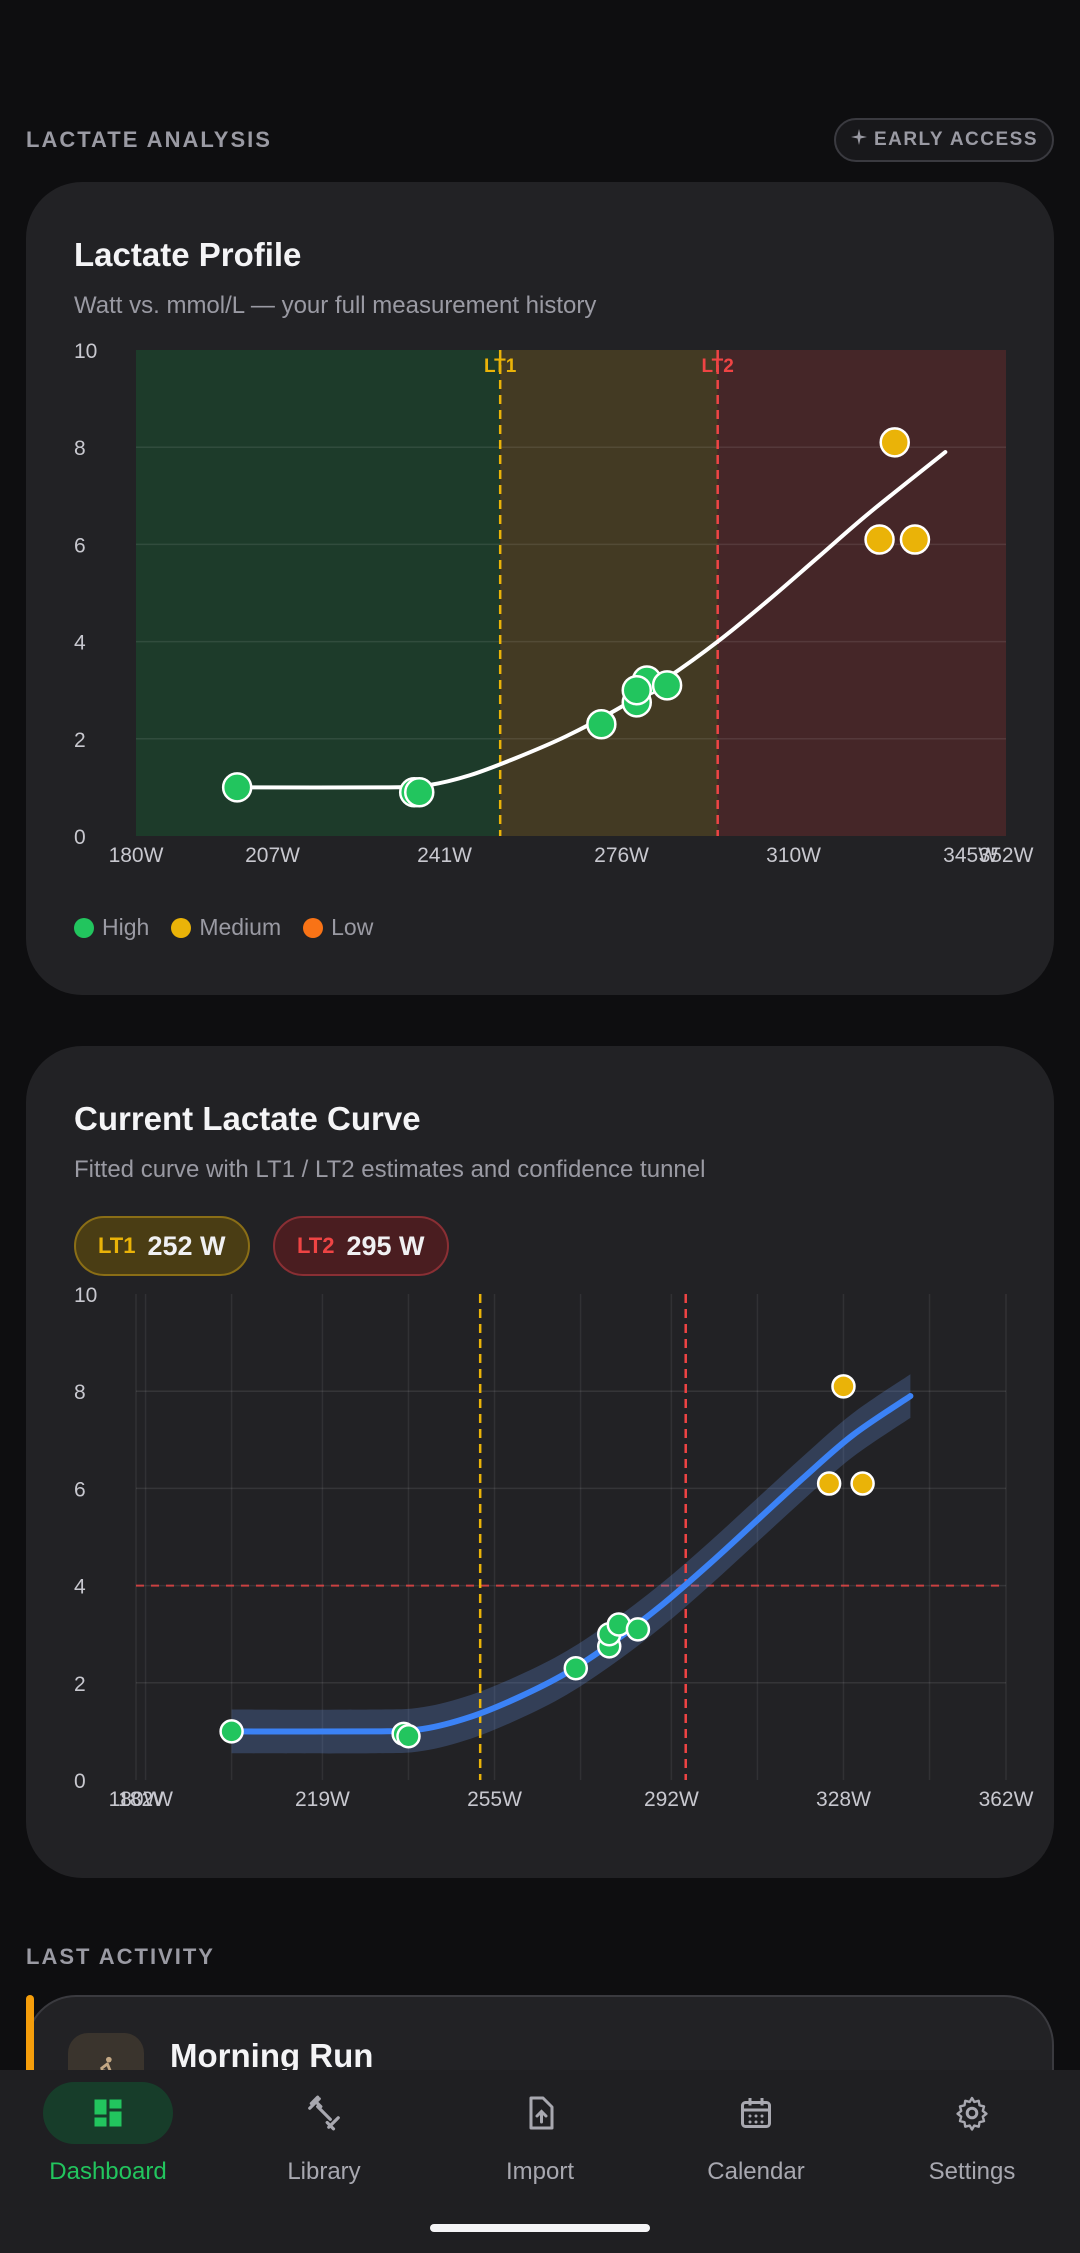  I want to click on section-title: LAST ACTIVITY, so click(120, 1956).